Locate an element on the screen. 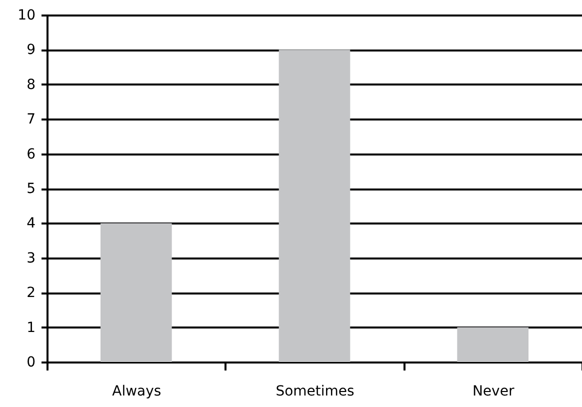 This screenshot has height=407, width=582. y-tick-label: 8 is located at coordinates (31, 84).